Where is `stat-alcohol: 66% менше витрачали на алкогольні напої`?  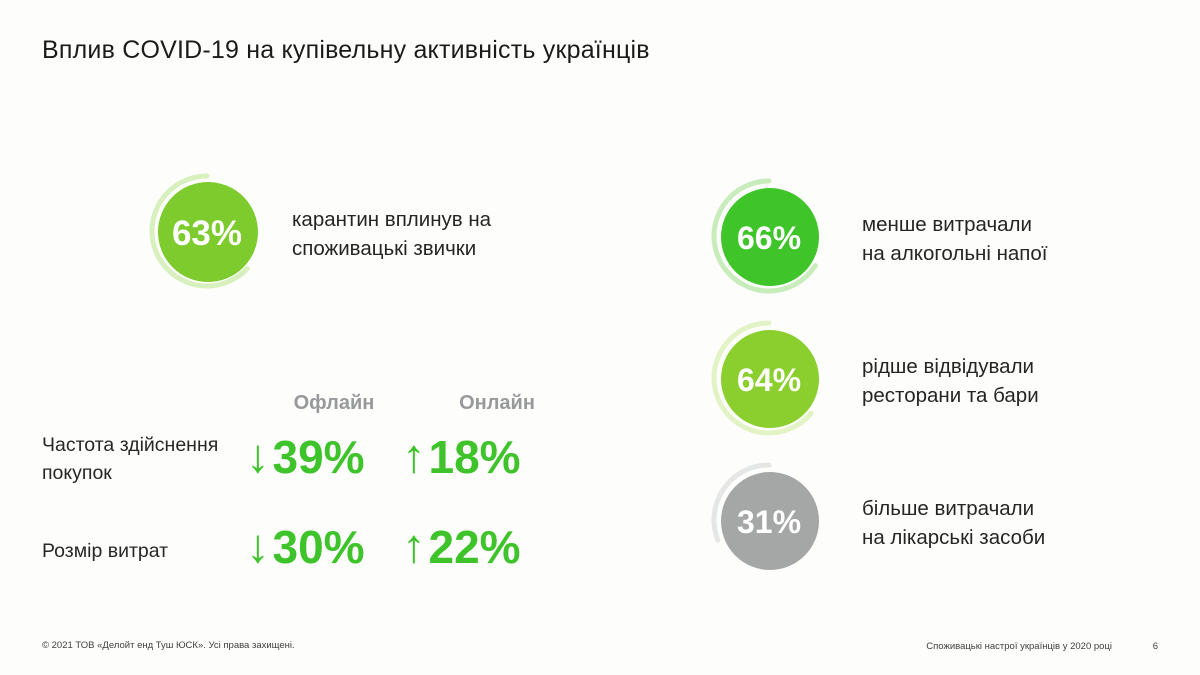
stat-alcohol: 66% менше витрачали на алкогольні напої is located at coordinates (878, 238).